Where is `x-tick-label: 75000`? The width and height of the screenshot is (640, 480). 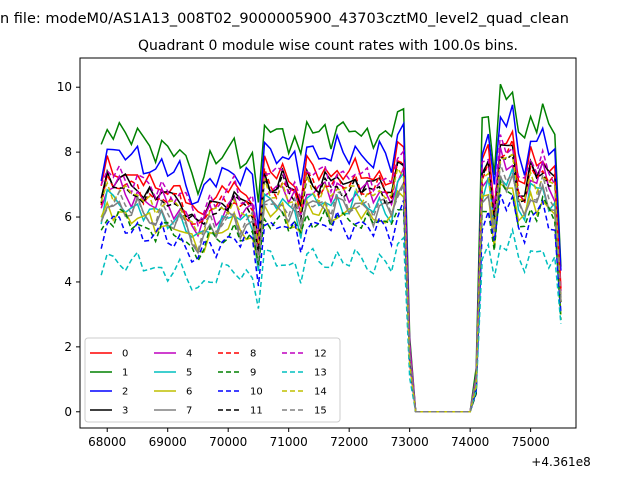
x-tick-label: 75000 is located at coordinates (531, 442).